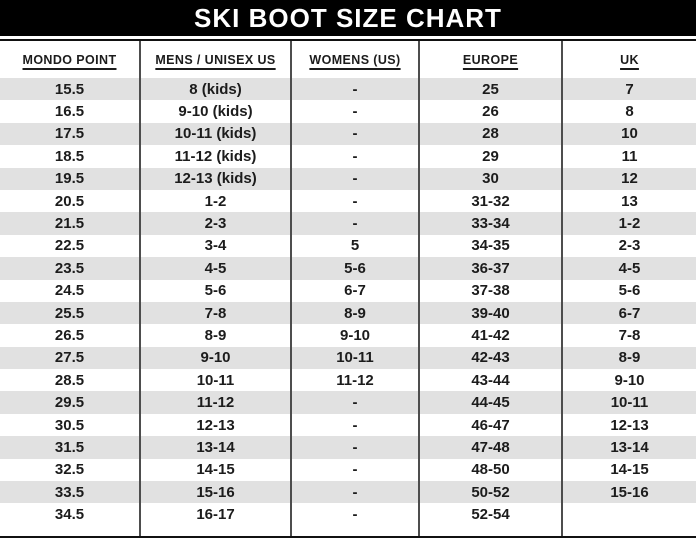  What do you see at coordinates (629, 201) in the screenshot?
I see `cell: 13` at bounding box center [629, 201].